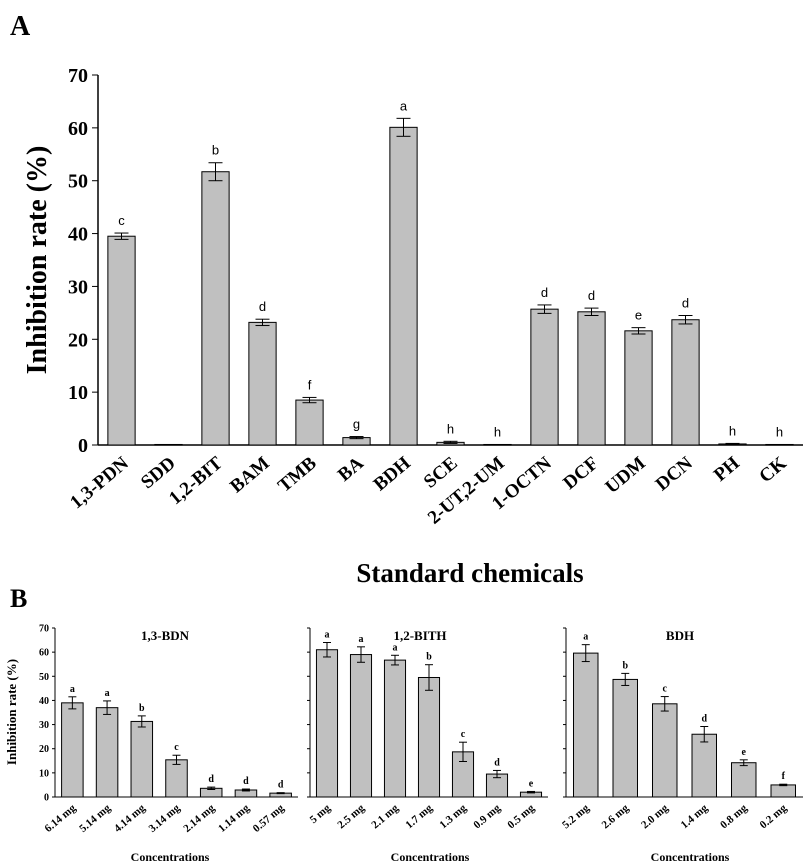 Image resolution: width=803 pixels, height=867 pixels. What do you see at coordinates (60, 818) in the screenshot?
I see `x-tick-label: 6.14 mg` at bounding box center [60, 818].